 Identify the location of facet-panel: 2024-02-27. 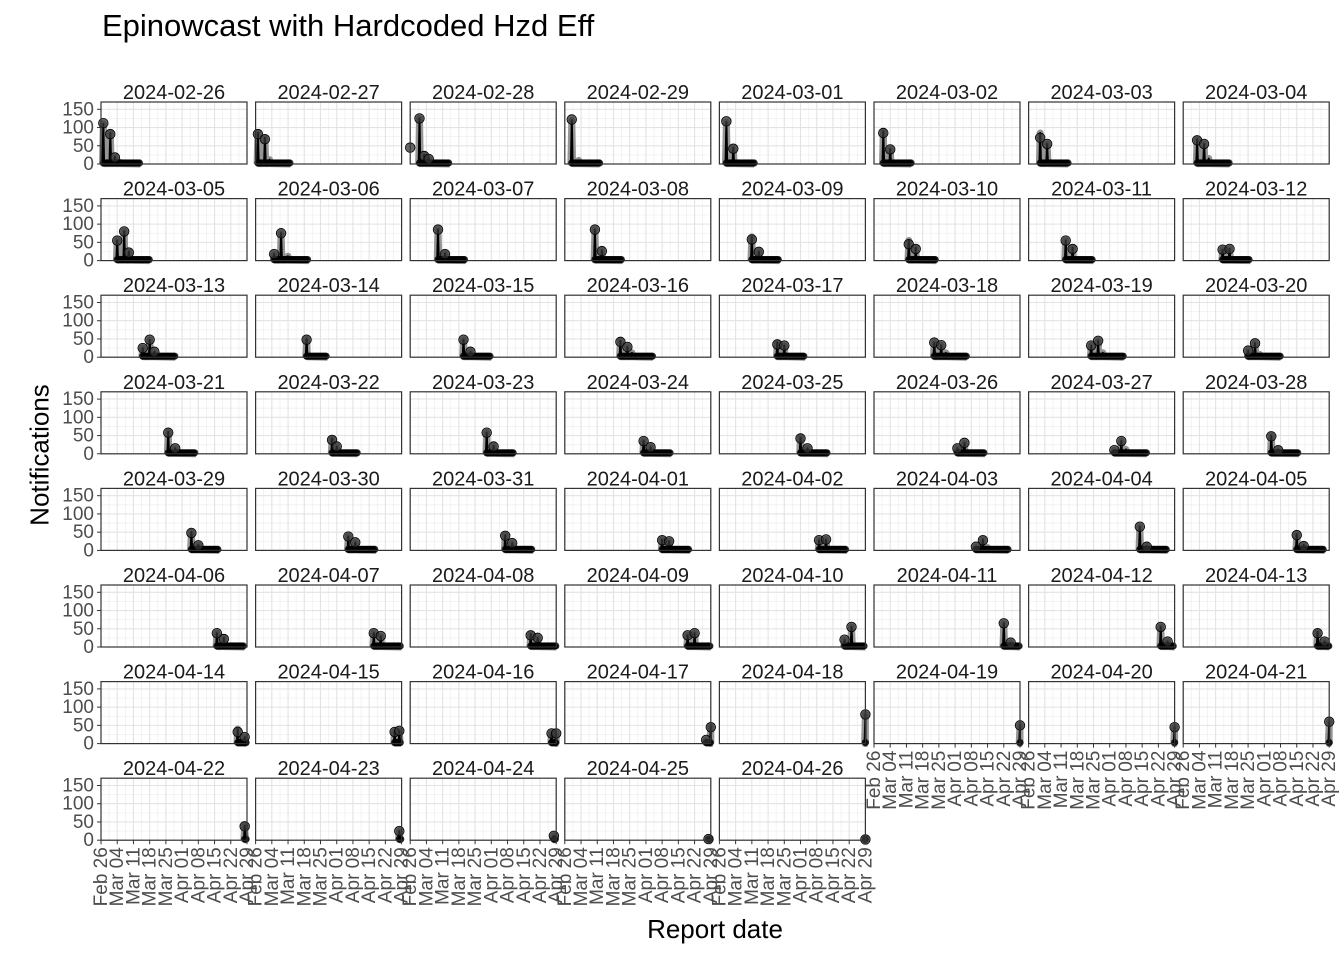
(327, 125).